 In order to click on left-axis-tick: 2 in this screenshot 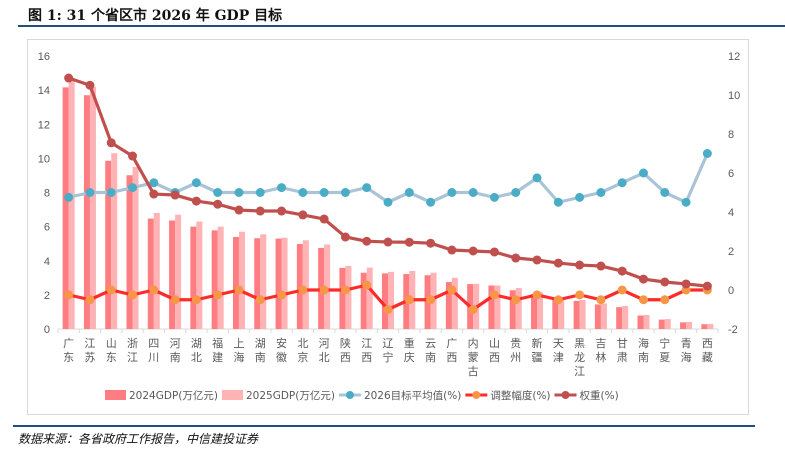, I will do `click(47, 296)`.